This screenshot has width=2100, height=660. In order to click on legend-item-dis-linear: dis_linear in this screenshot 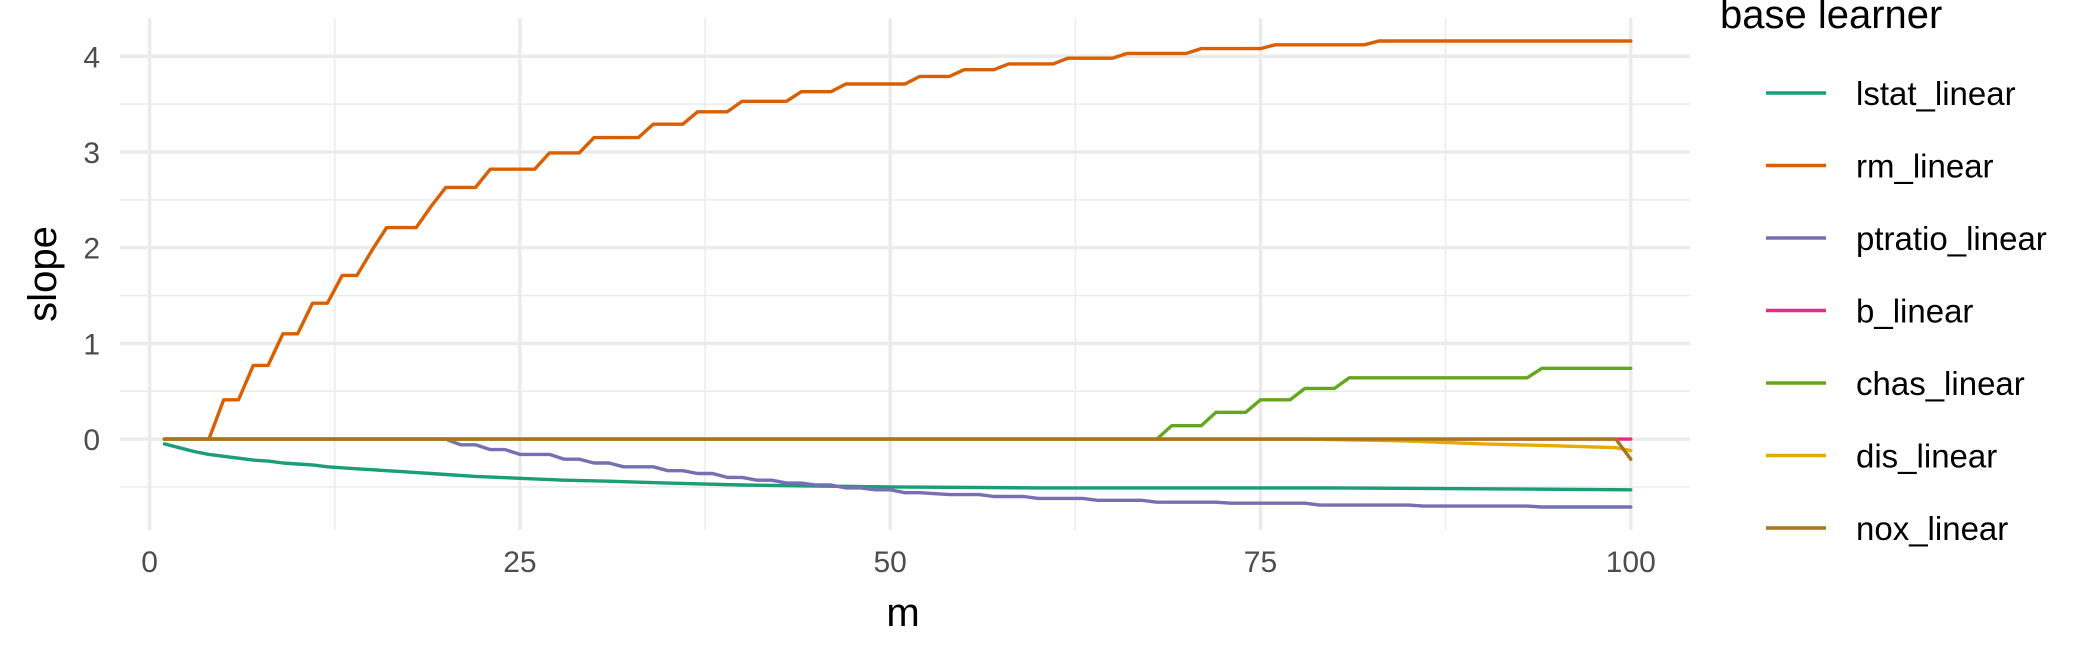, I will do `click(1881, 456)`.